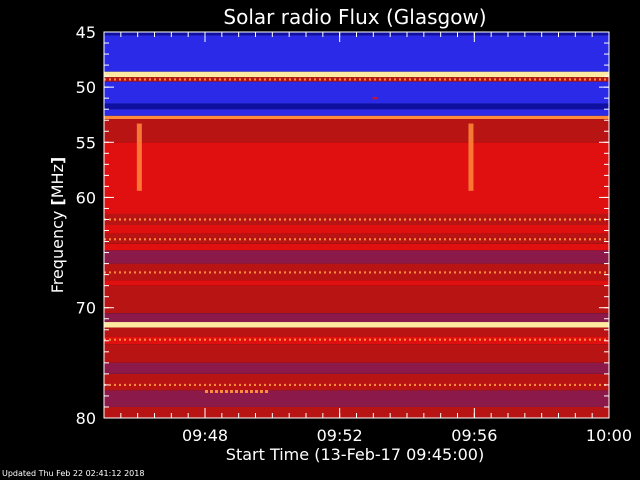 The image size is (640, 480). What do you see at coordinates (86, 197) in the screenshot?
I see `y-tick-label-3: 60` at bounding box center [86, 197].